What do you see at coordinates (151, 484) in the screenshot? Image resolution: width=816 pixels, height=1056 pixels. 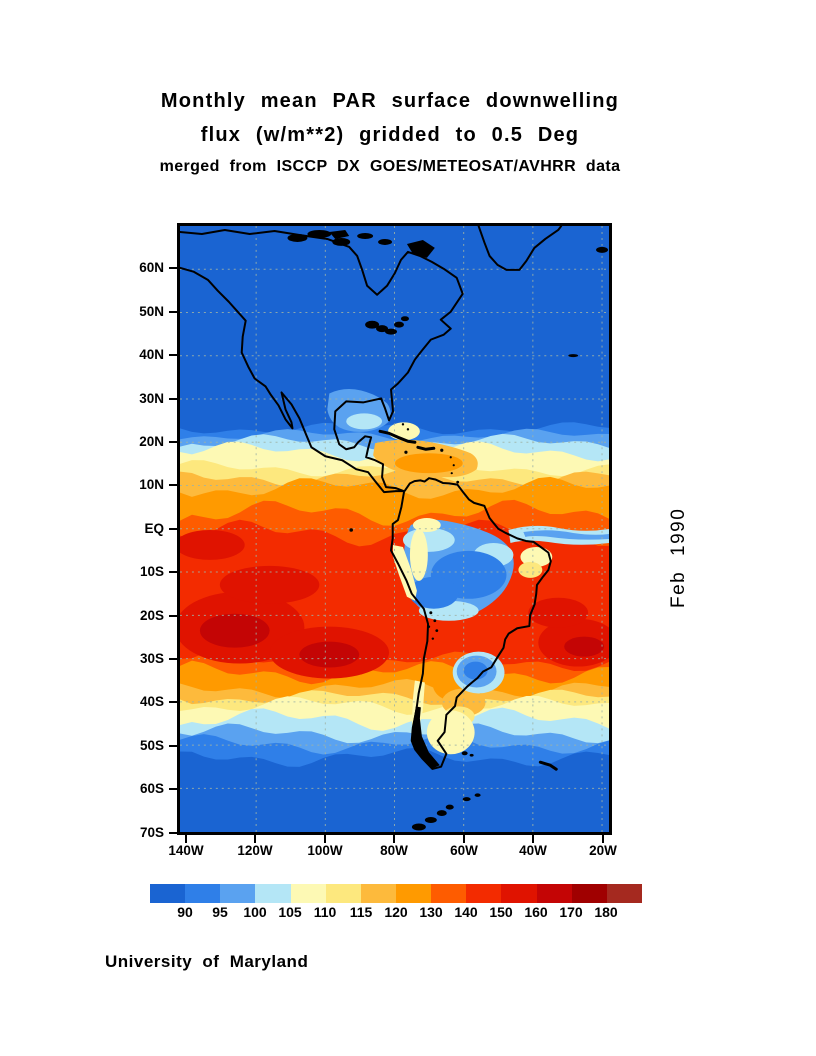 I see `lat-label-10n: 10N` at bounding box center [151, 484].